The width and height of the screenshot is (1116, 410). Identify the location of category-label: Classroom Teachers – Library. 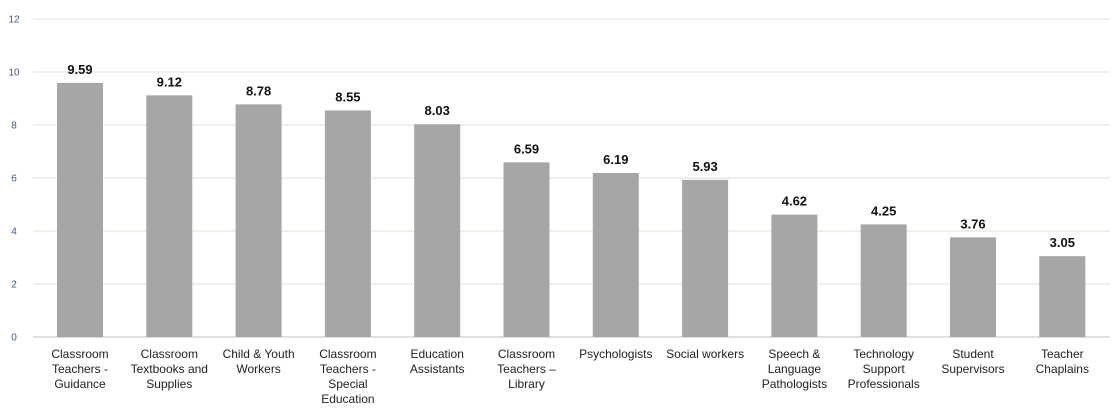
(526, 369).